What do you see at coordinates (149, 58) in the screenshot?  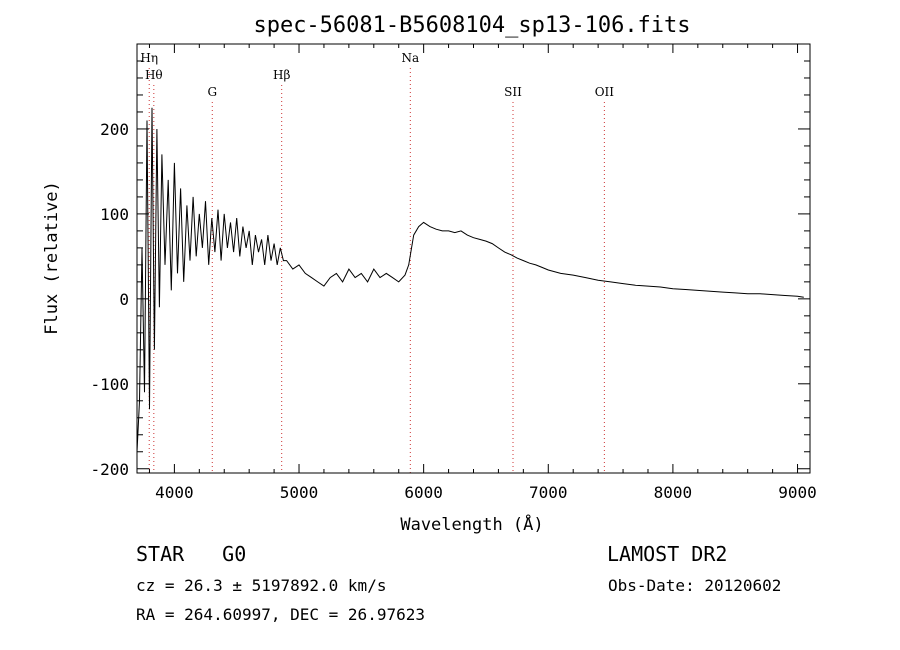 I see `line-label-0: Hη` at bounding box center [149, 58].